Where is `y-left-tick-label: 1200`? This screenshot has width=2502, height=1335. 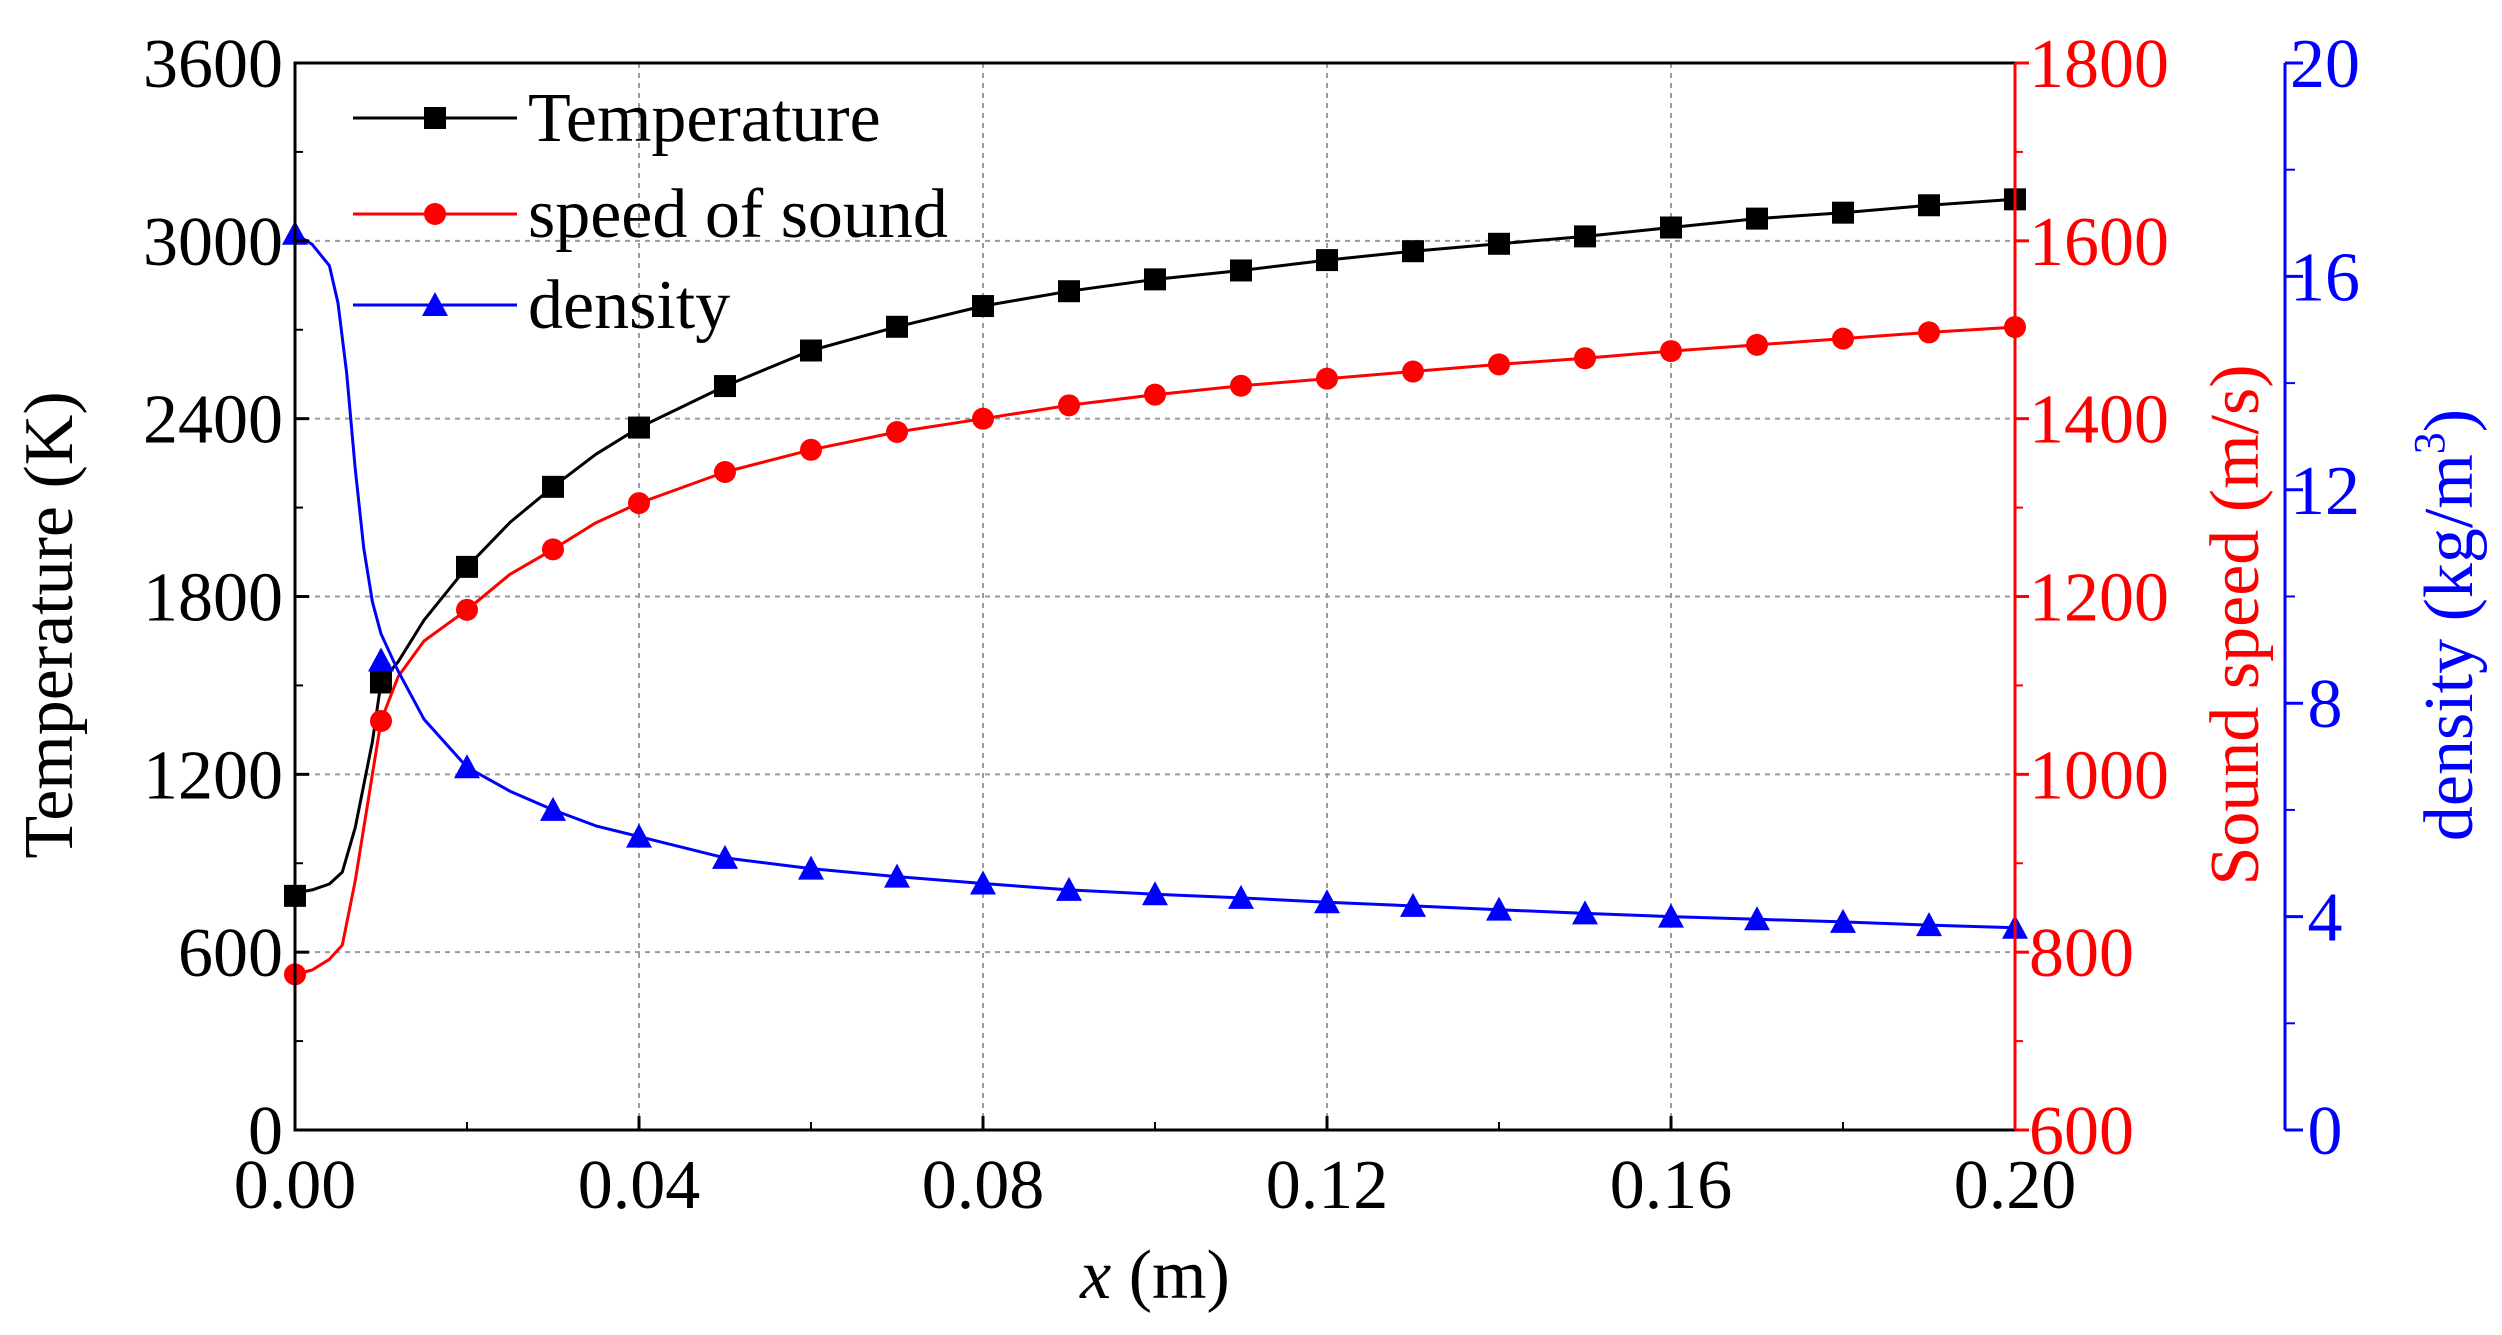 y-left-tick-label: 1200 is located at coordinates (213, 775).